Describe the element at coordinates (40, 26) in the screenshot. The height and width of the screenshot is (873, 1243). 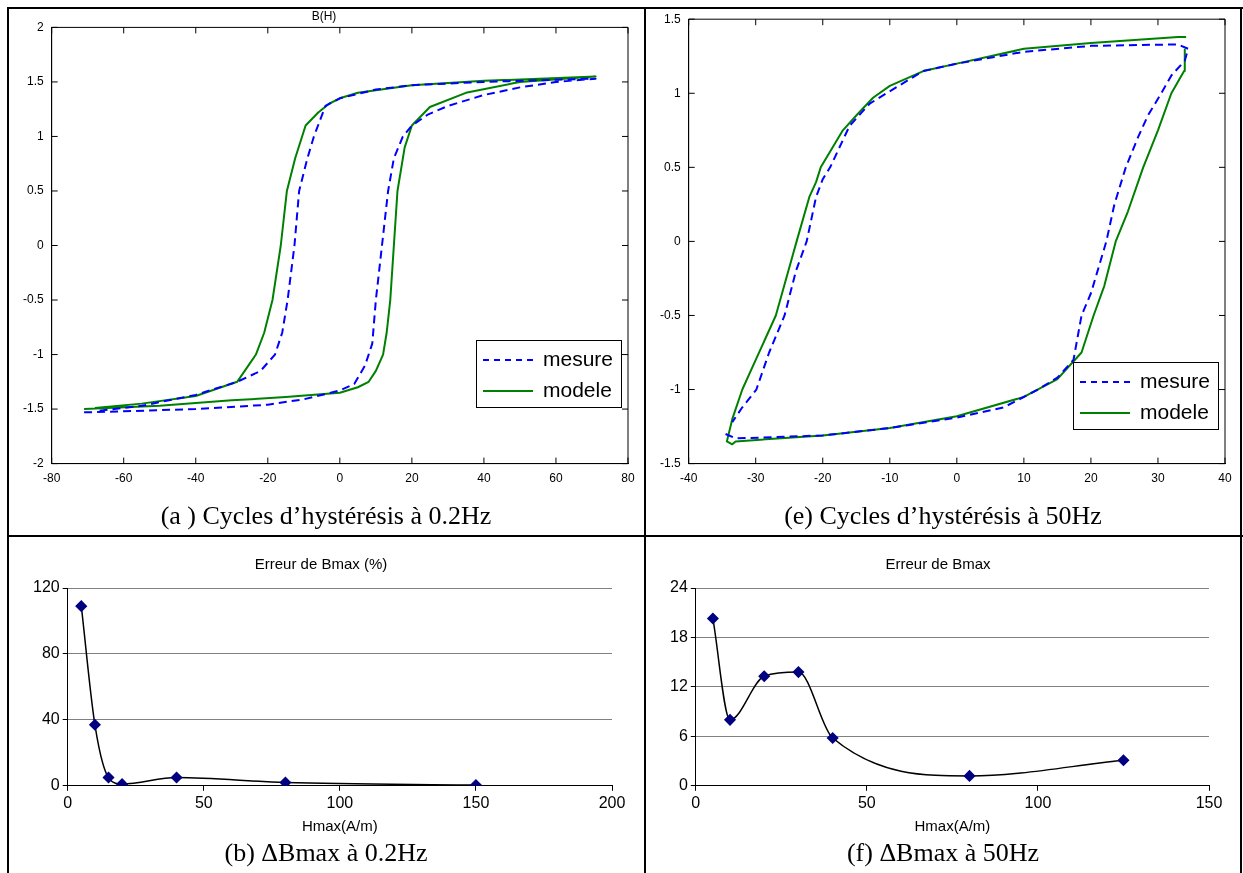
I see `y-tick-label: 2` at that location.